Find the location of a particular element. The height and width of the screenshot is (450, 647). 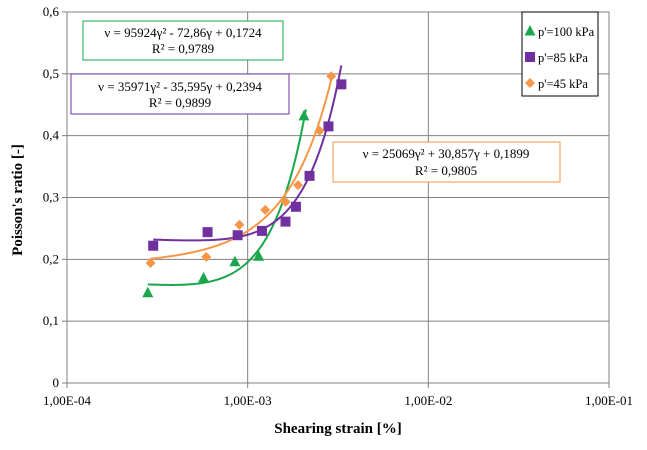

legend-label-45kpa: p'=45 kPa is located at coordinates (563, 84).